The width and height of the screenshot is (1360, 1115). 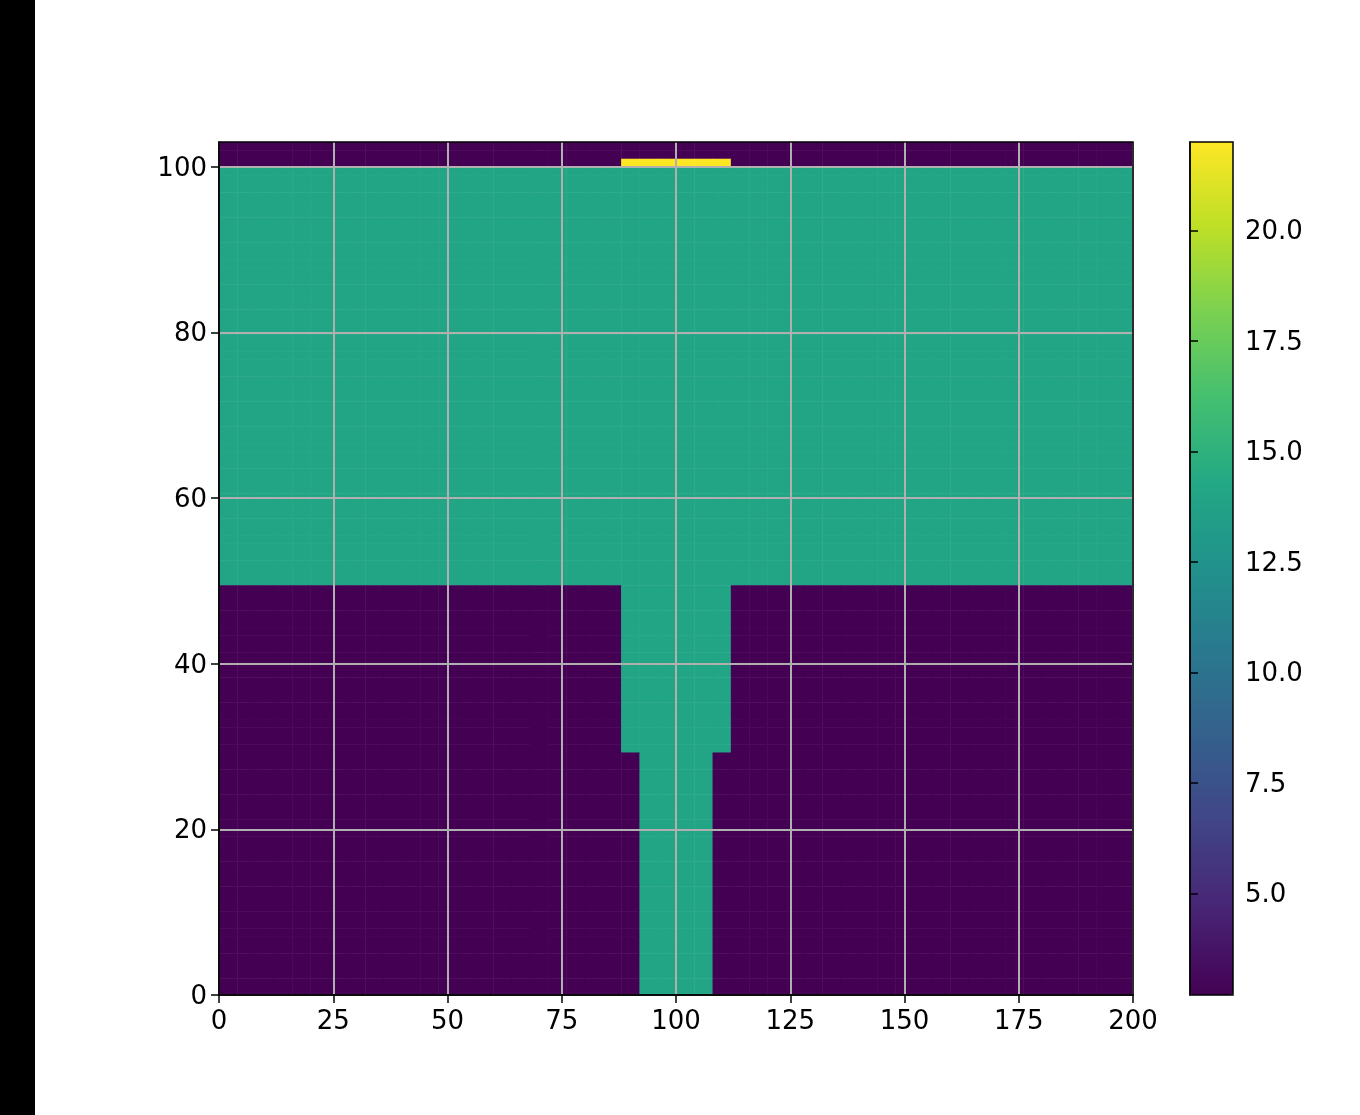 What do you see at coordinates (1274, 561) in the screenshot?
I see `color-bar-label: 12.5` at bounding box center [1274, 561].